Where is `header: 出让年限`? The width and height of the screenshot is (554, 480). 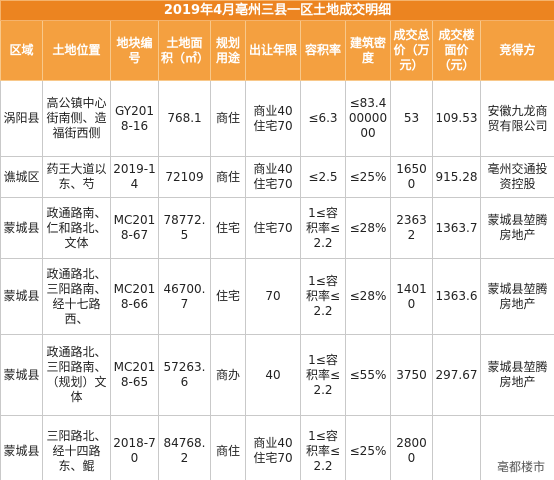
header: 出让年限 is located at coordinates (272, 50).